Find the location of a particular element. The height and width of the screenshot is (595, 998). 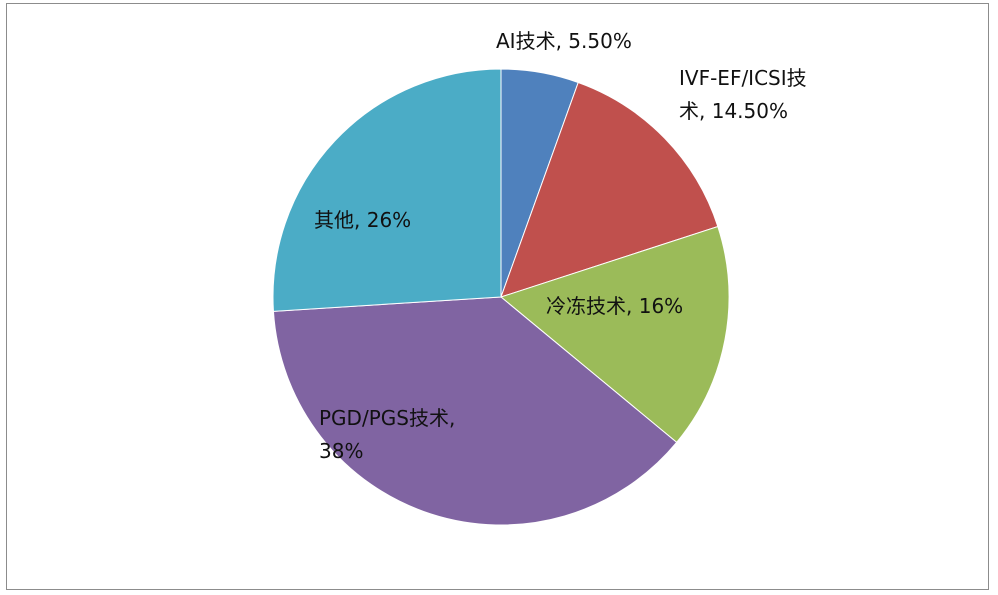

slice-label-2: IVF-EF/ICSI技术, 14.50% is located at coordinates (743, 94).